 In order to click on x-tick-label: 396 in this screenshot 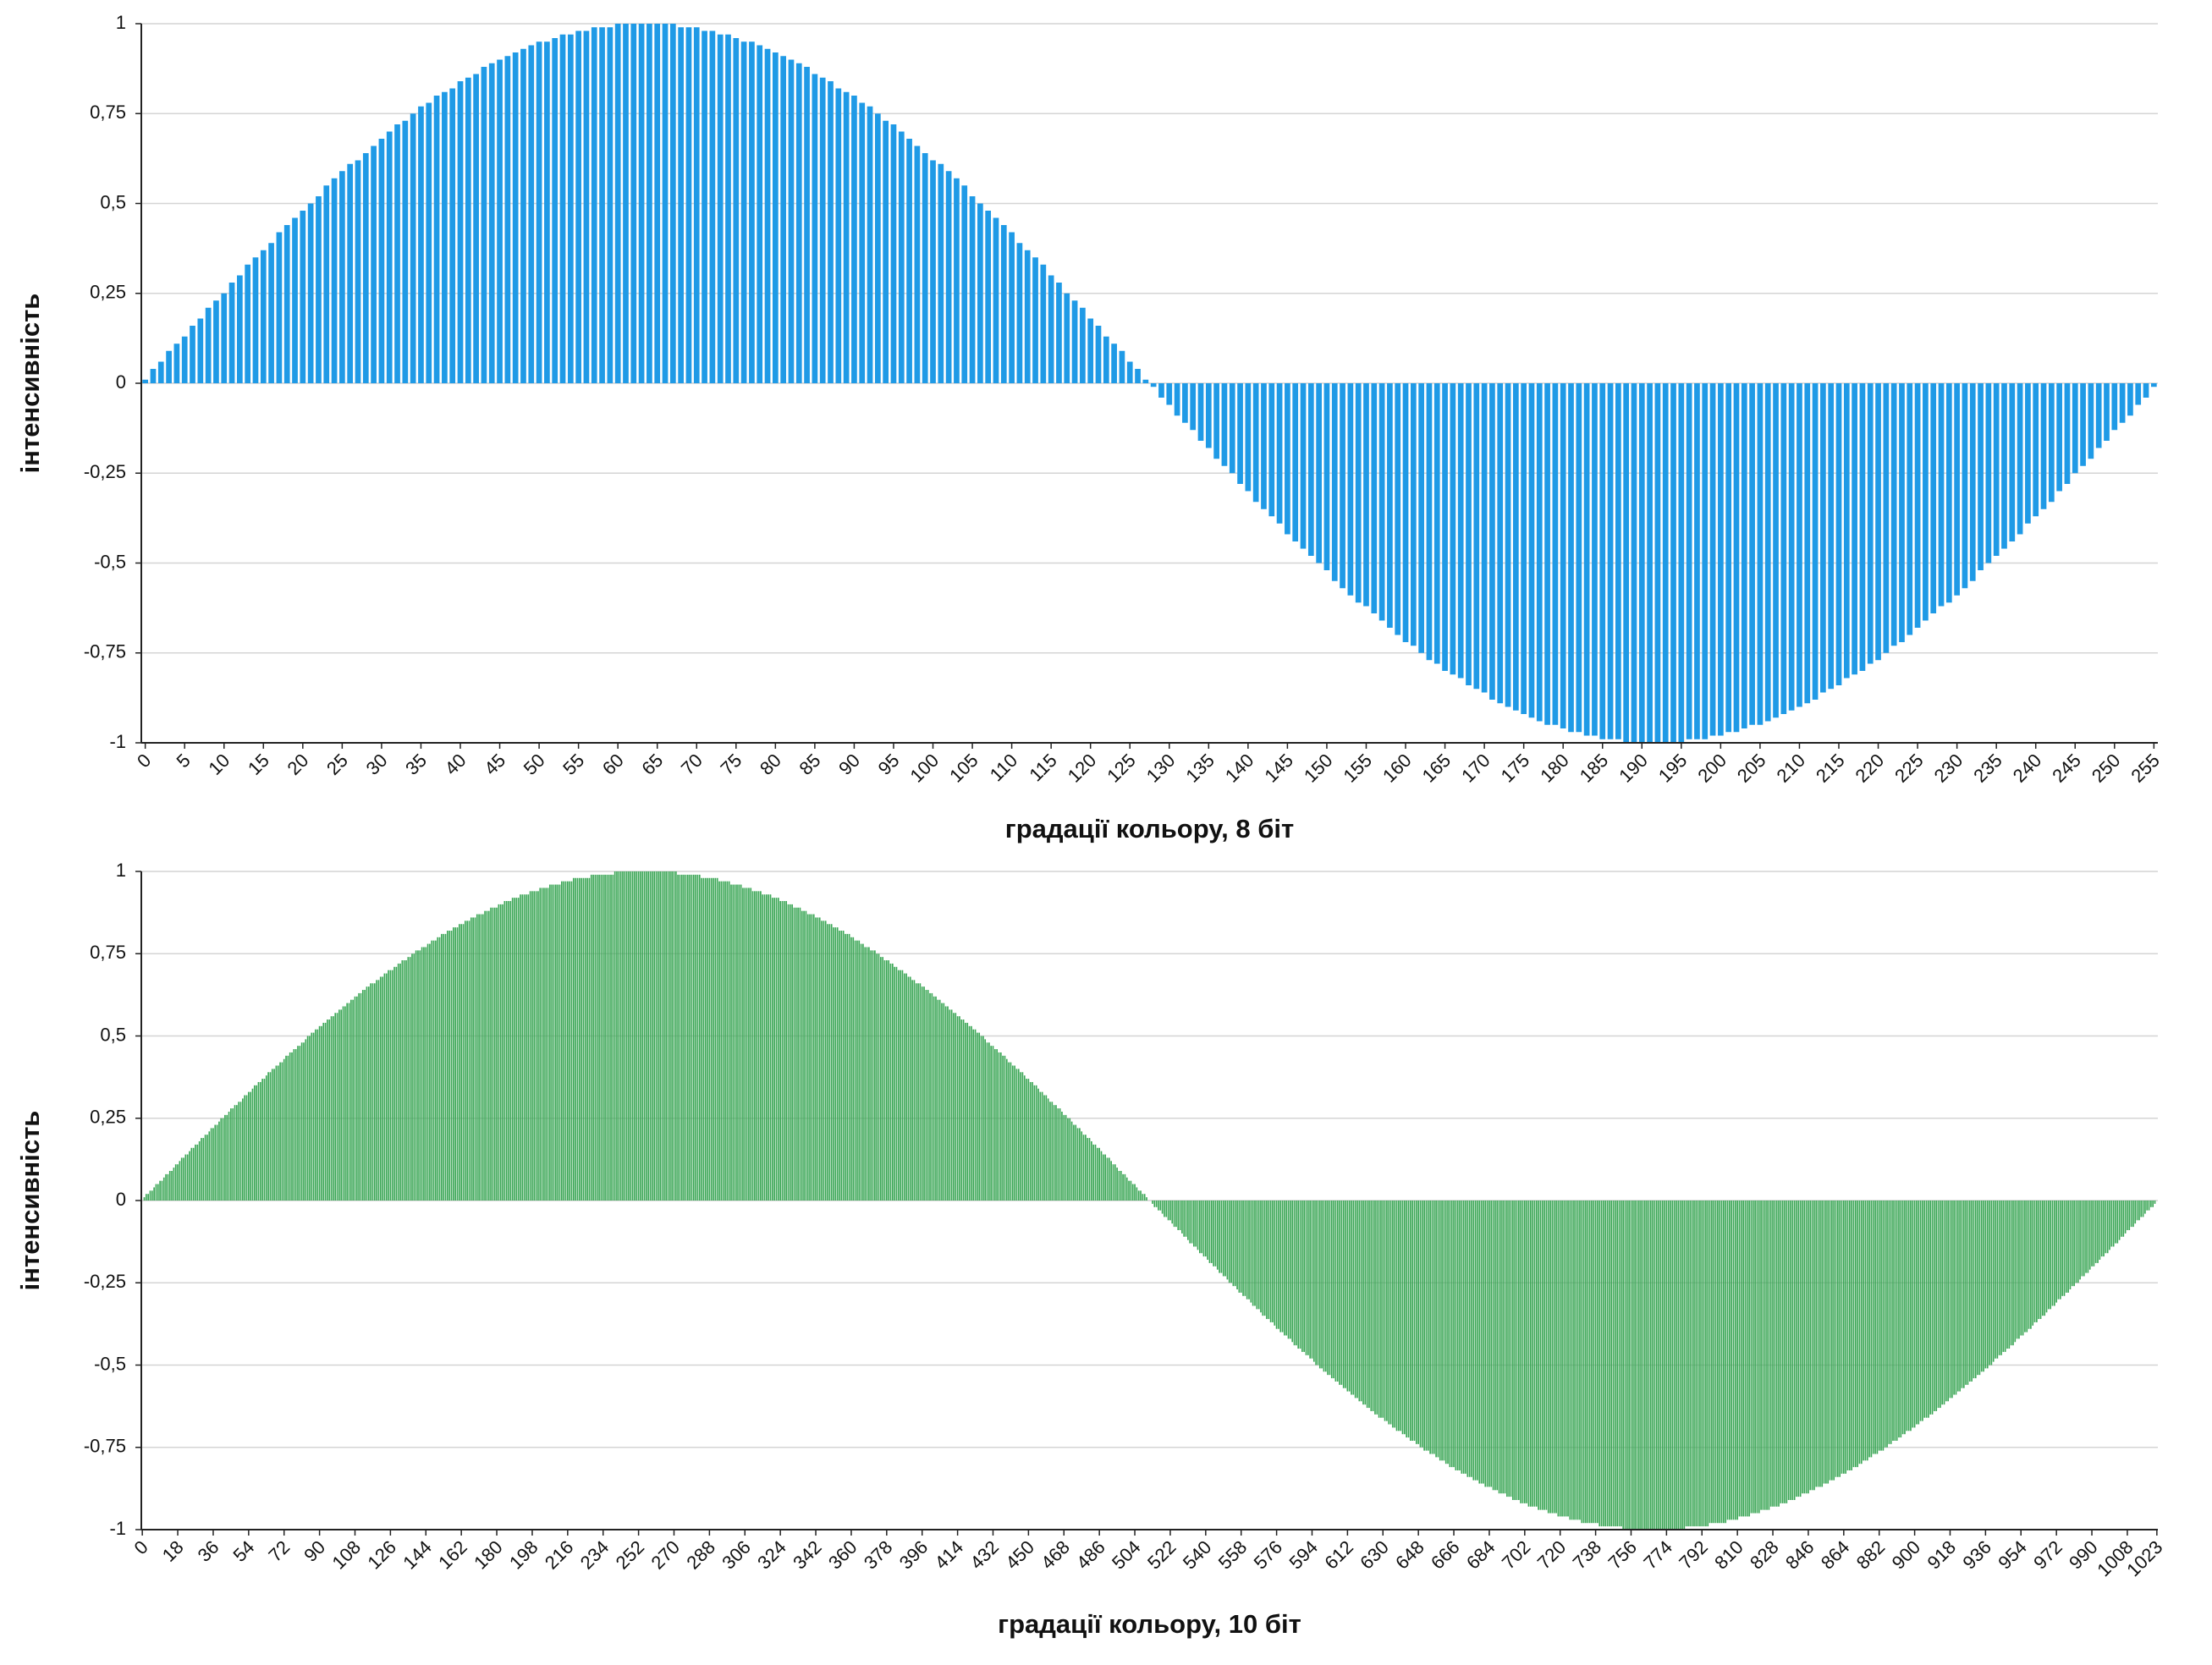, I will do `click(914, 1555)`.